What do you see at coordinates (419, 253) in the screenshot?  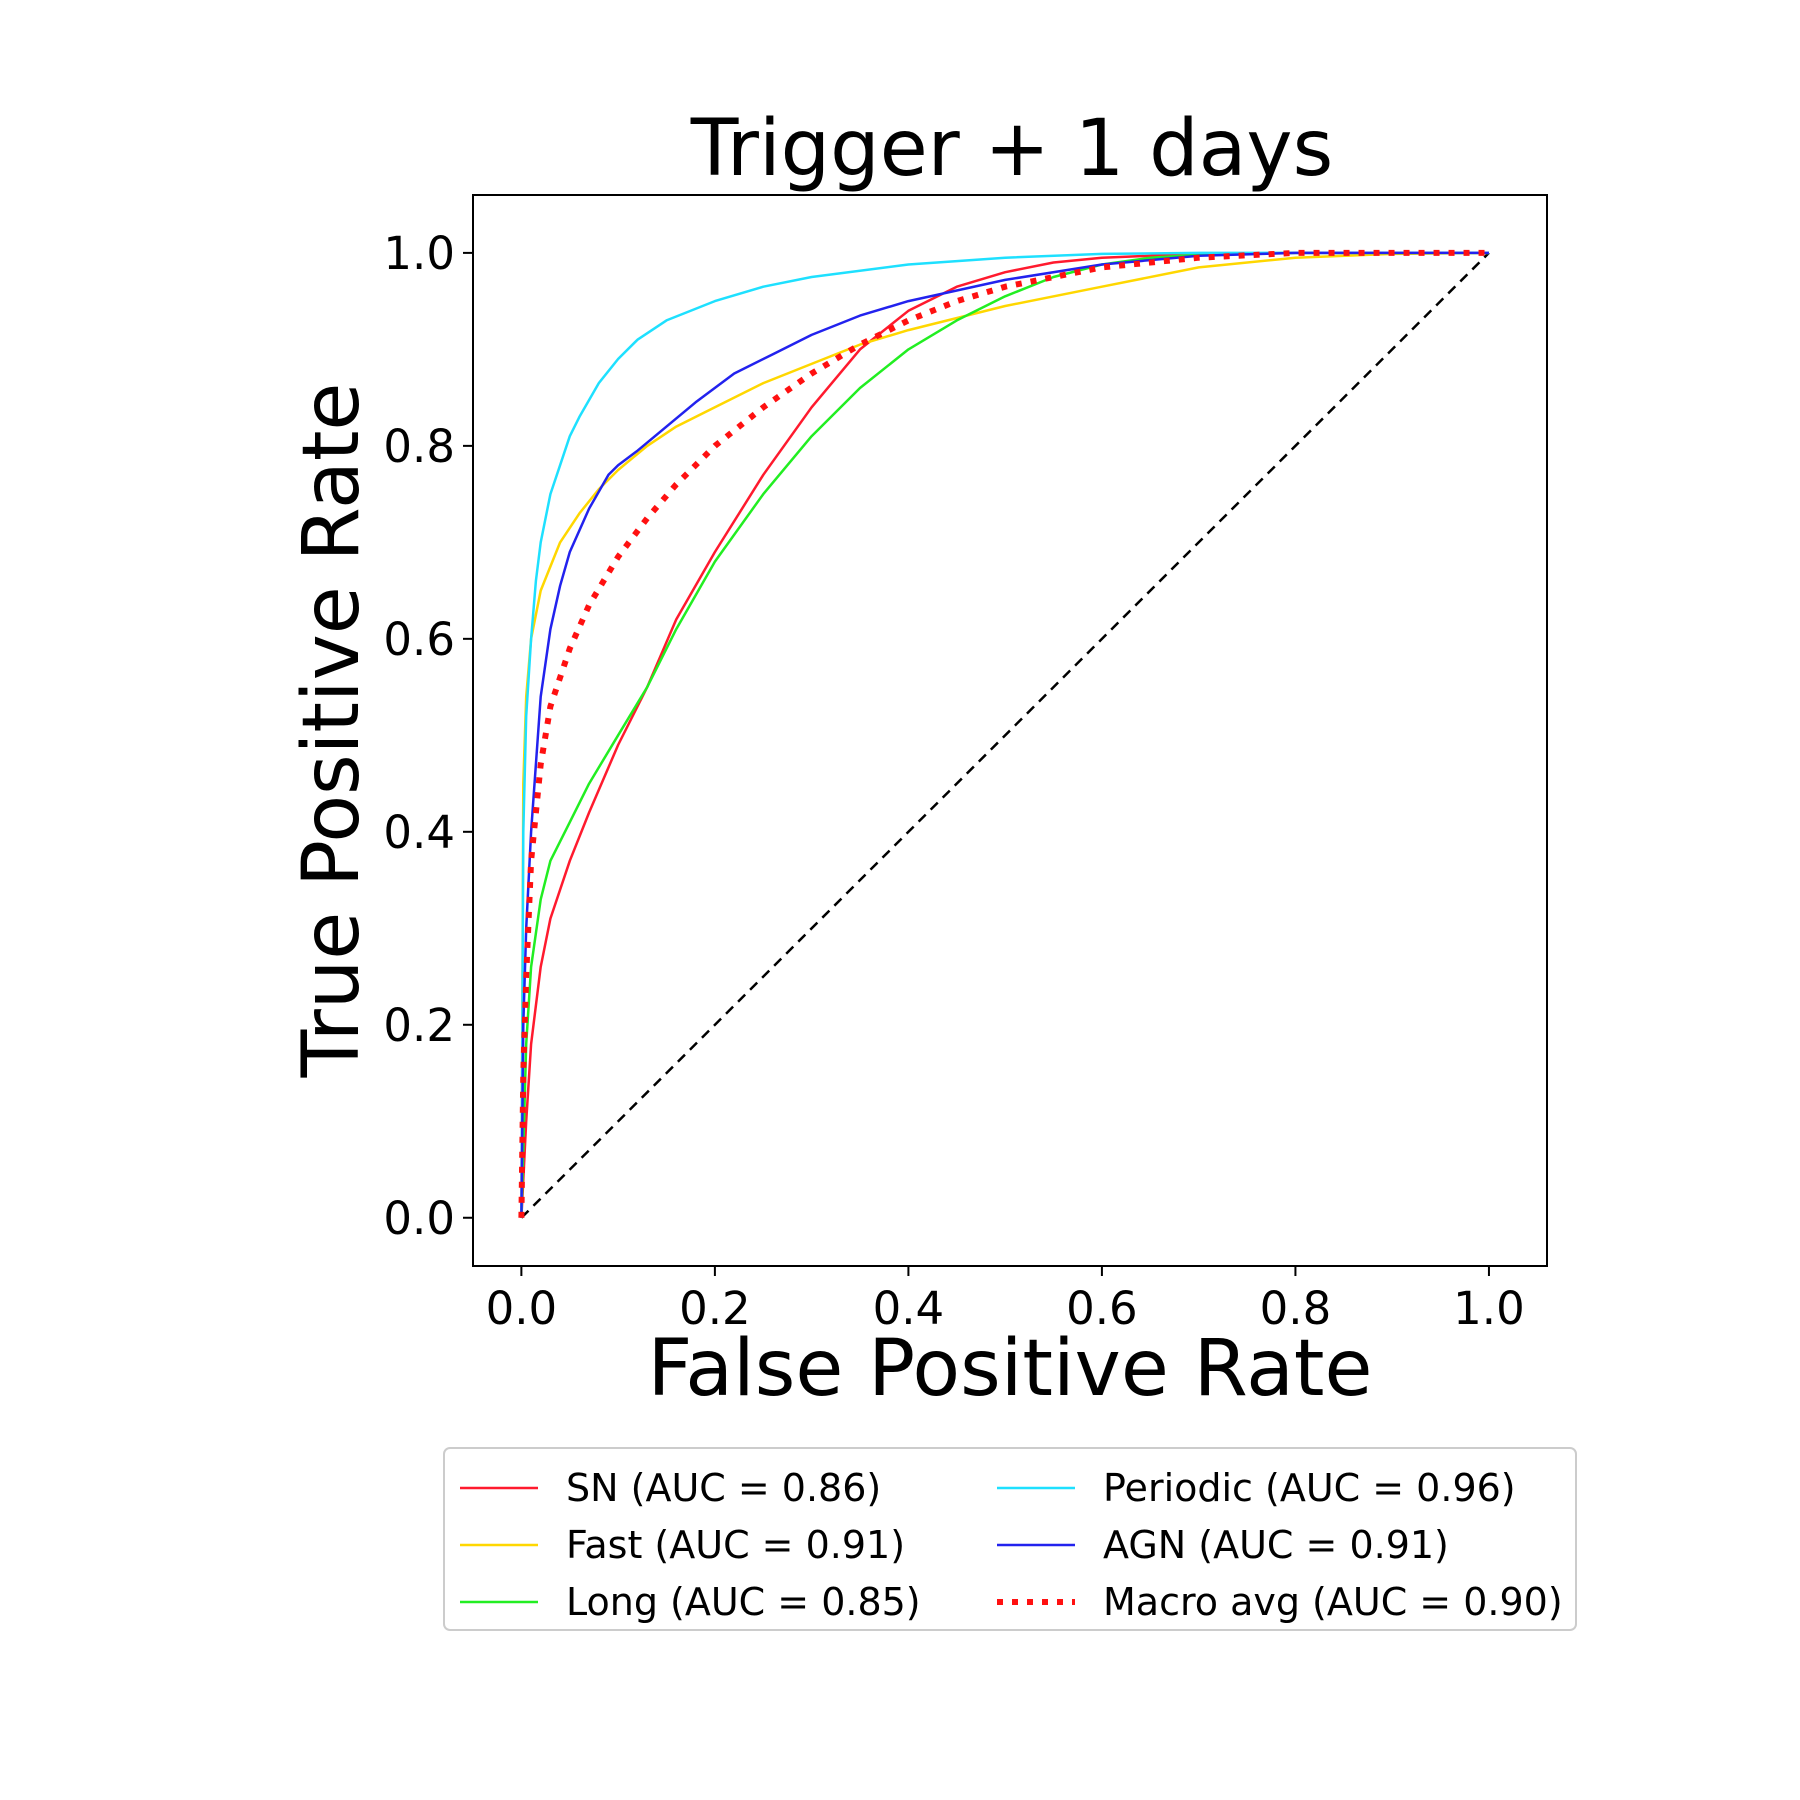 I see `y-tick-label: 1.0` at bounding box center [419, 253].